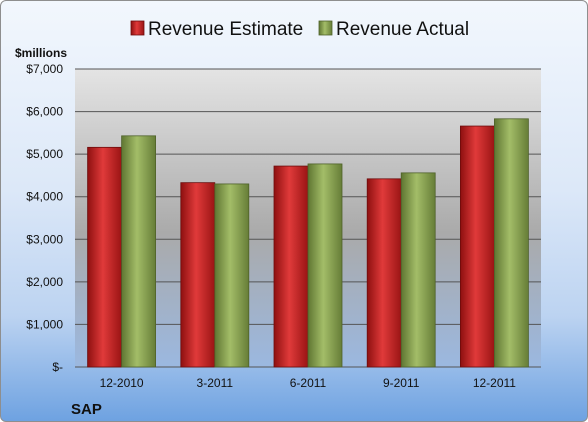 This screenshot has height=422, width=588. What do you see at coordinates (122, 383) in the screenshot?
I see `x-tick-label: 12-2010` at bounding box center [122, 383].